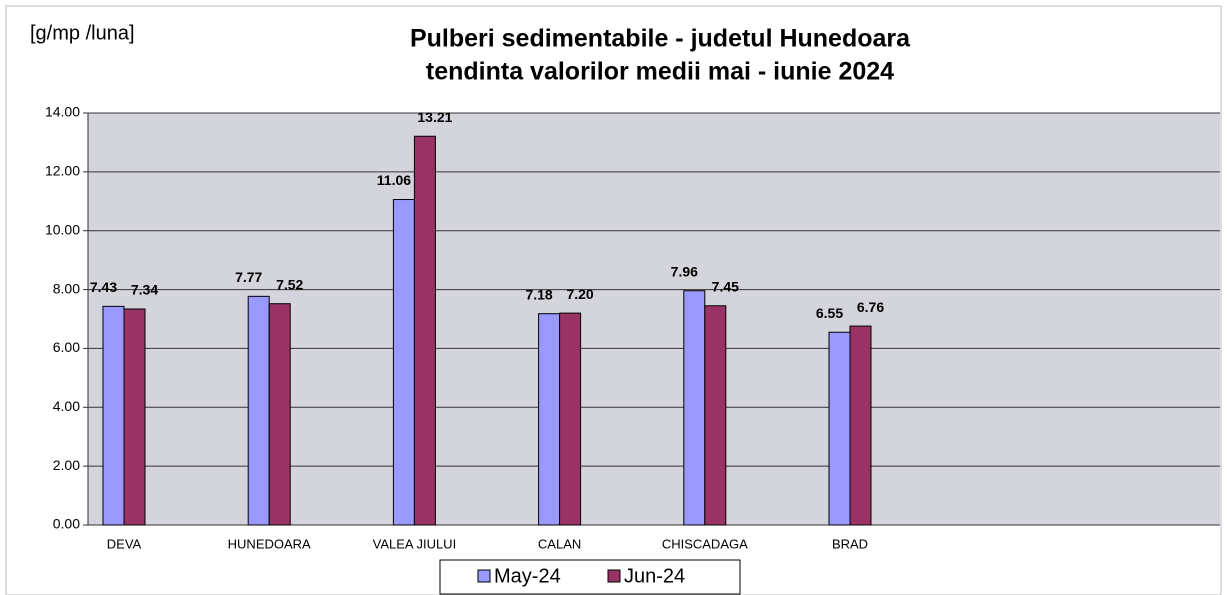 The image size is (1227, 595). What do you see at coordinates (82, 33) in the screenshot?
I see `y-axis-label: [g/mp /luna]` at bounding box center [82, 33].